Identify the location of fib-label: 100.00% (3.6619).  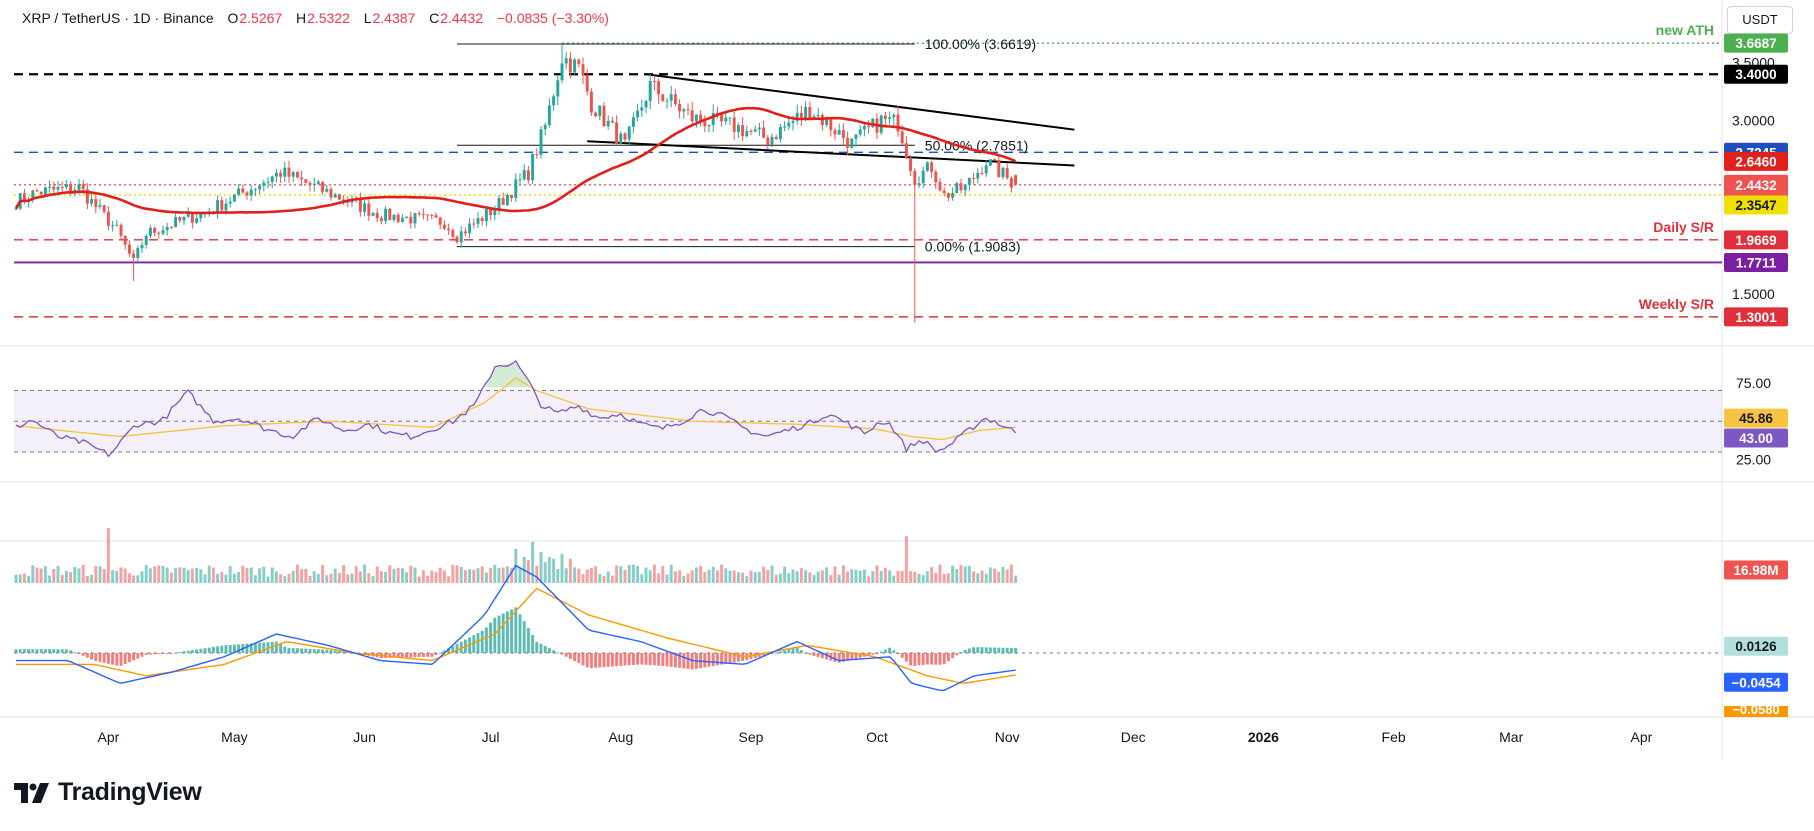
(980, 44).